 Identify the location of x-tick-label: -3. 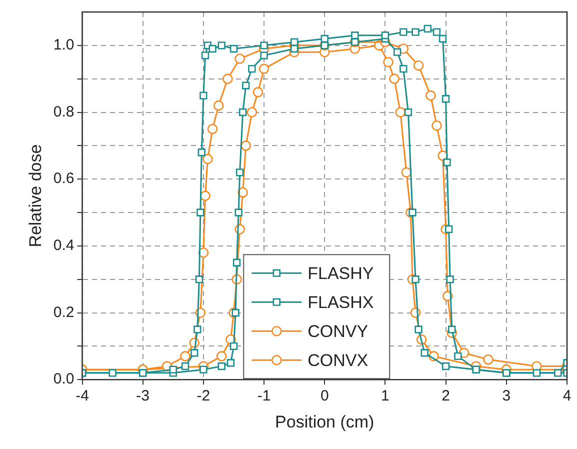
(143, 396).